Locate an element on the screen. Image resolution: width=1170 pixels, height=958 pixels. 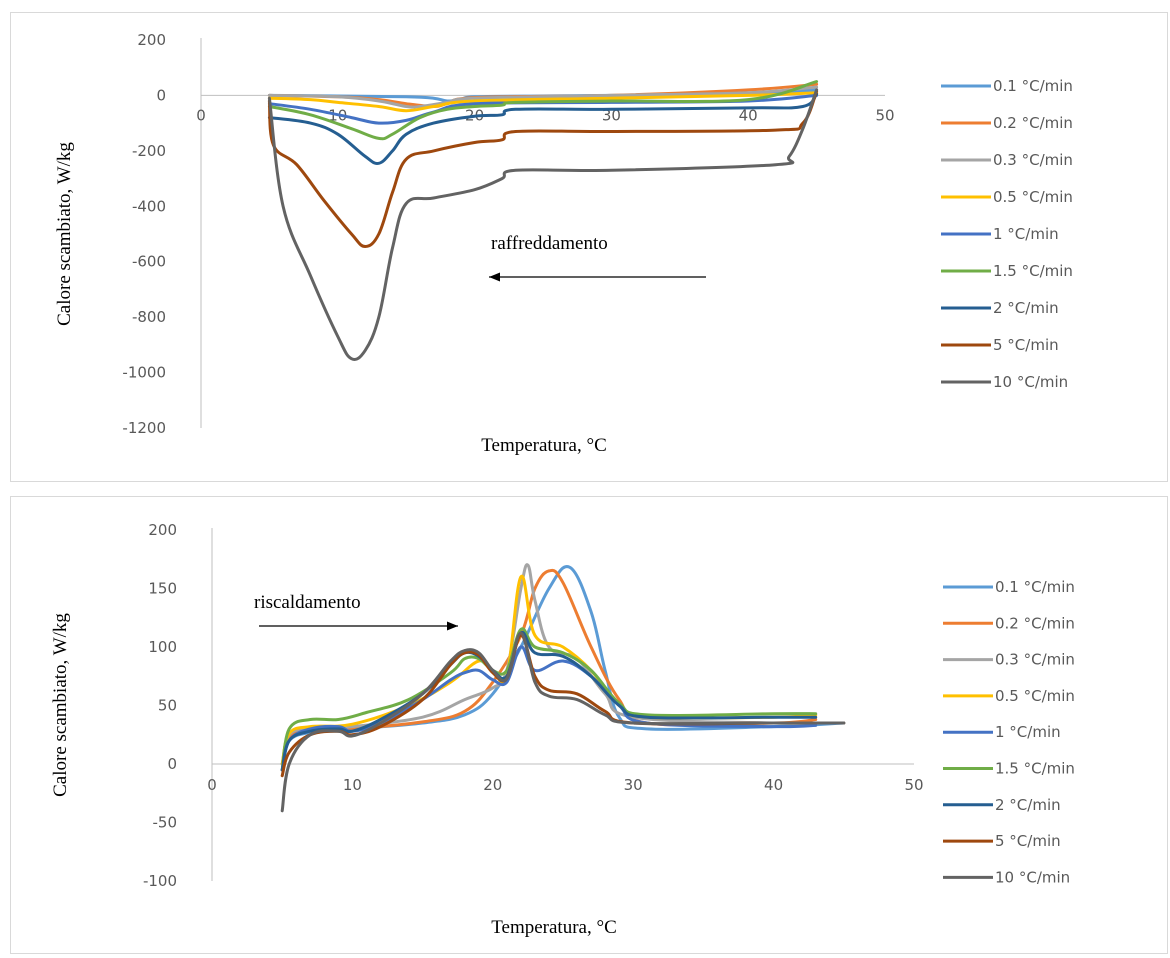
y-tick-label: -1000 is located at coordinates (144, 373).